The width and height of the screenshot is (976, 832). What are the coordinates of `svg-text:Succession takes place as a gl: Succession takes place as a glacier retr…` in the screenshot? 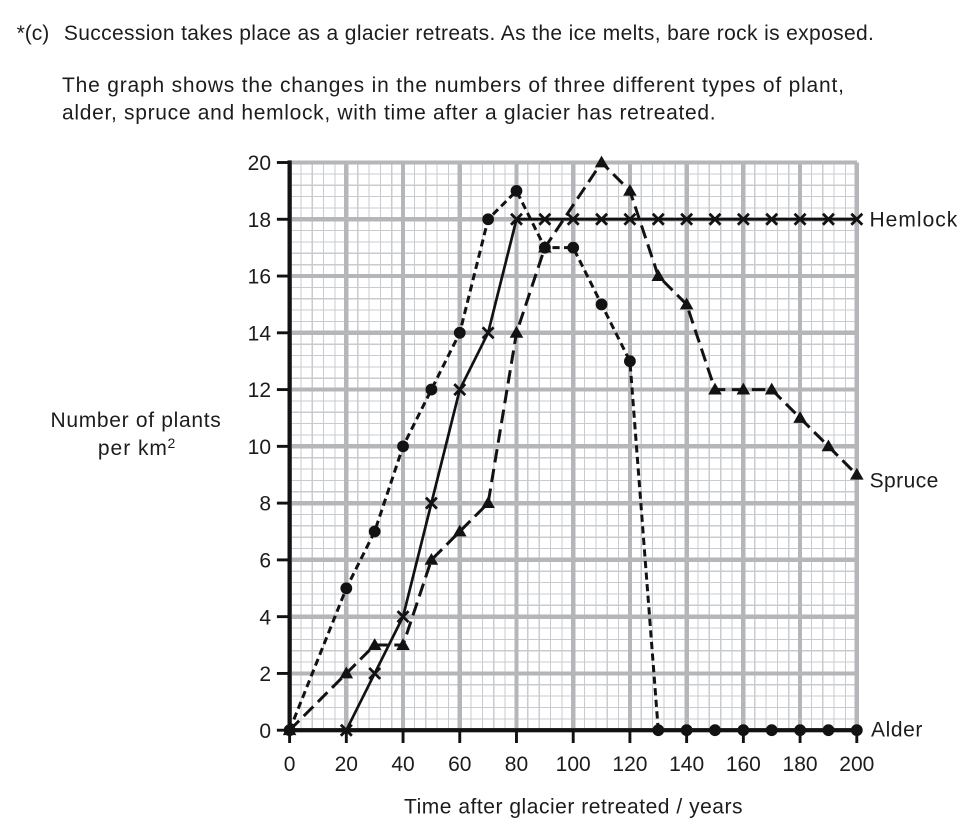 It's located at (469, 33).